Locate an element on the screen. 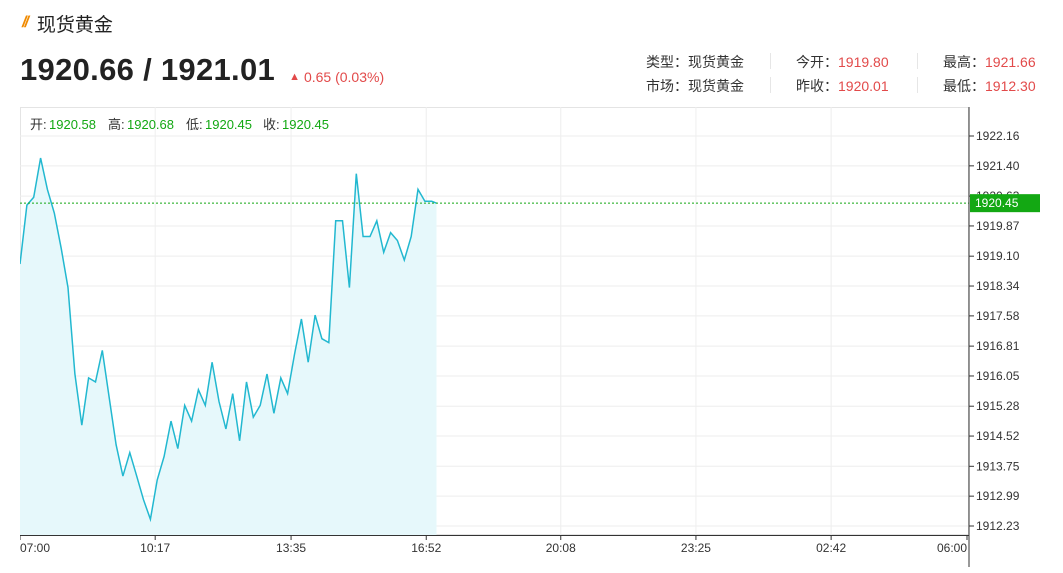  stat-open-value: 1919.80 is located at coordinates (863, 62).